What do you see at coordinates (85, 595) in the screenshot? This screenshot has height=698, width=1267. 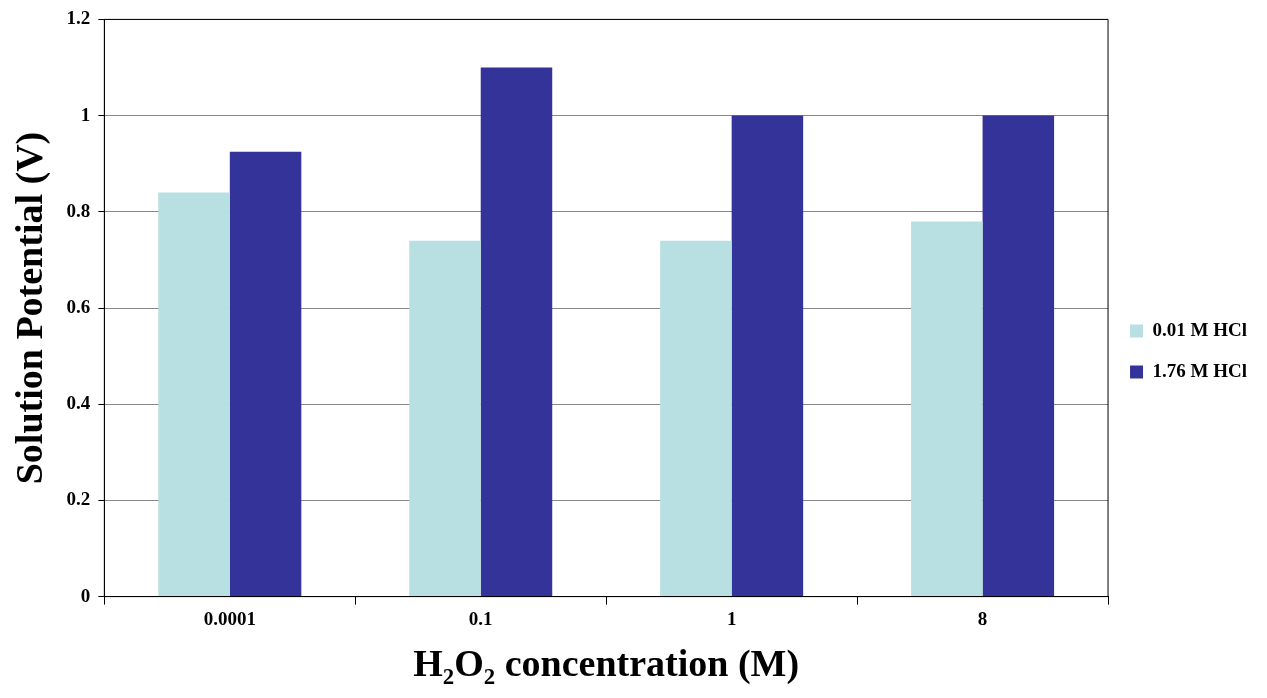 I see `y-tick-label: 0` at bounding box center [85, 595].